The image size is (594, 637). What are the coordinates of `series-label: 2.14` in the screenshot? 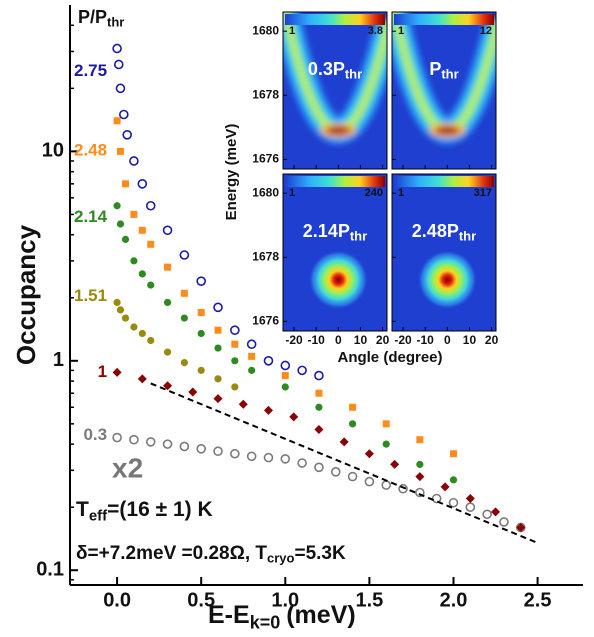 It's located at (91, 216).